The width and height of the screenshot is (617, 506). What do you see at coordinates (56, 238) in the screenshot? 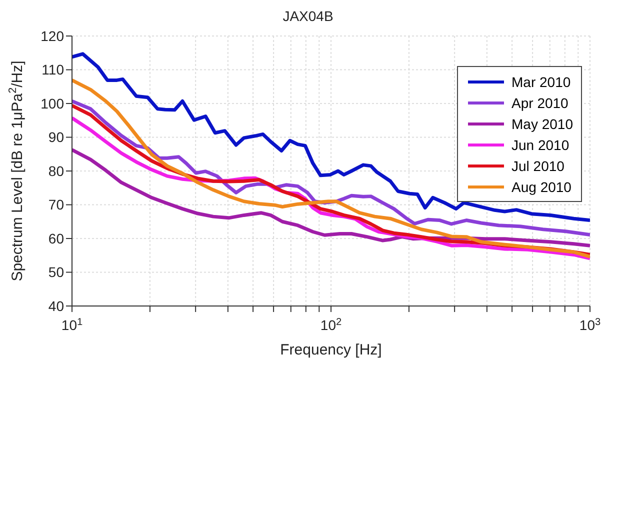
I see `y-tick-label: 60` at bounding box center [56, 238].